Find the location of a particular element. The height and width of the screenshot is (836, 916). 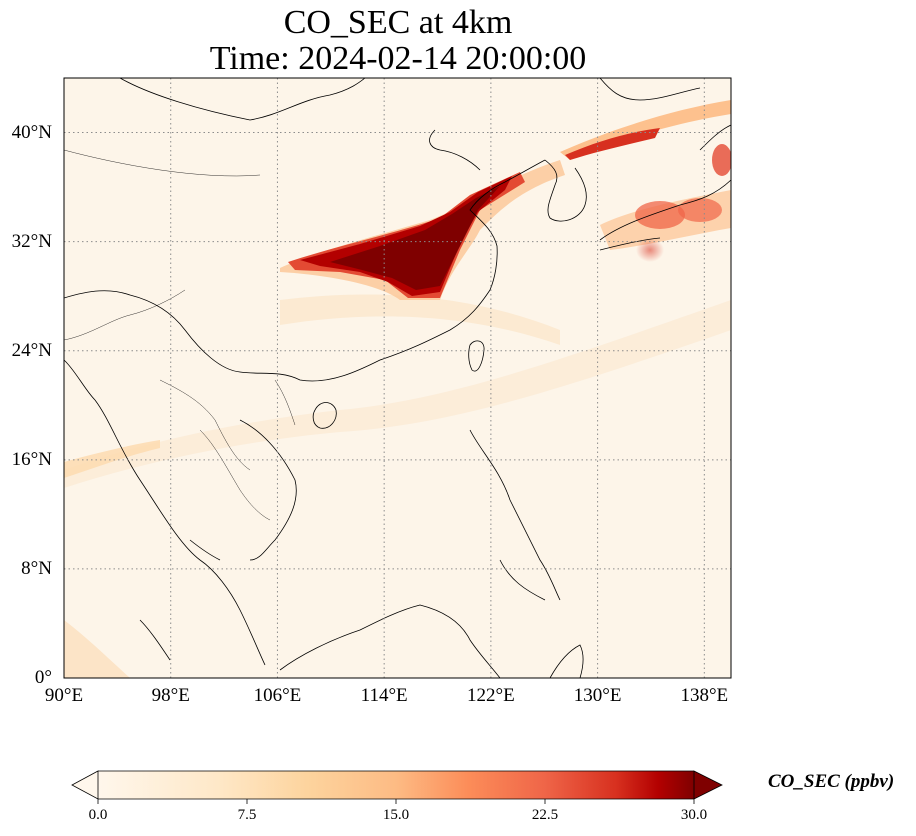

indochina-band-plume is located at coordinates (112, 459).